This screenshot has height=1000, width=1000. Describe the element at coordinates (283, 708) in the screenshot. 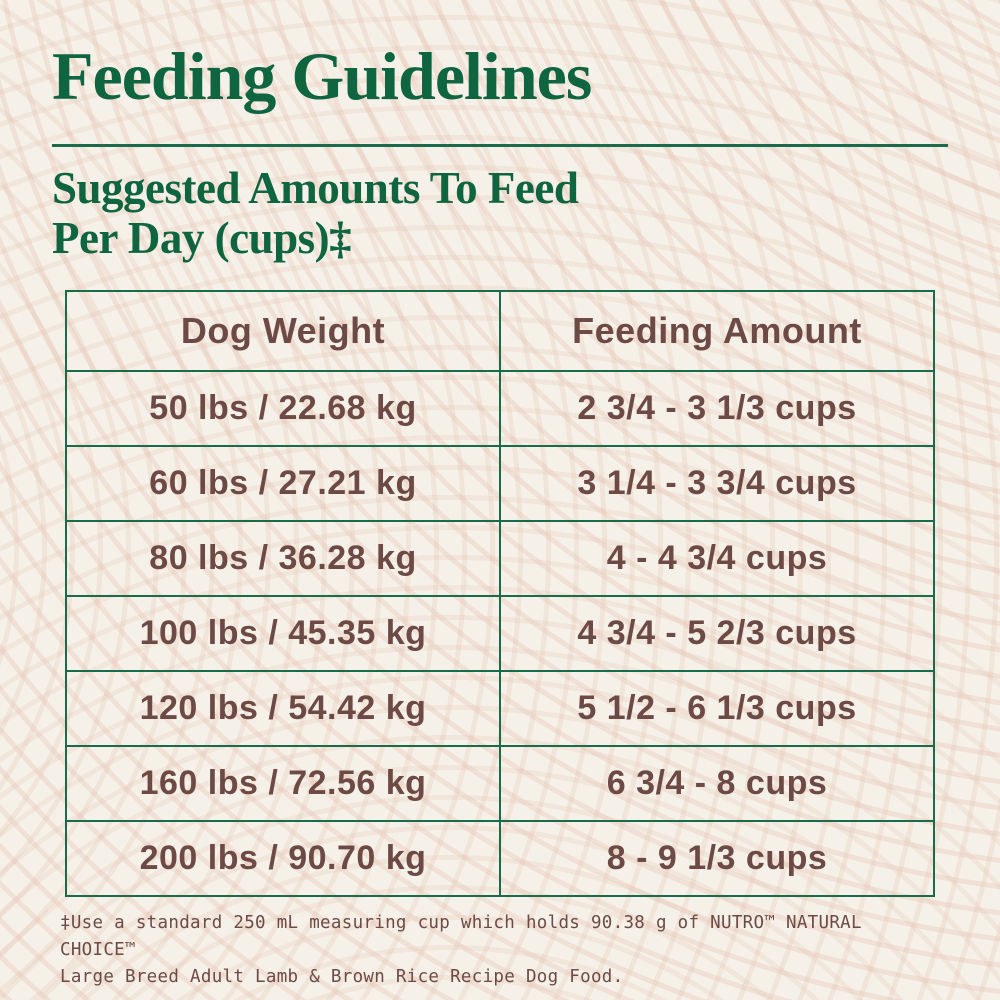

I see `weight-cell: 120 lbs / 54.42 kg` at that location.